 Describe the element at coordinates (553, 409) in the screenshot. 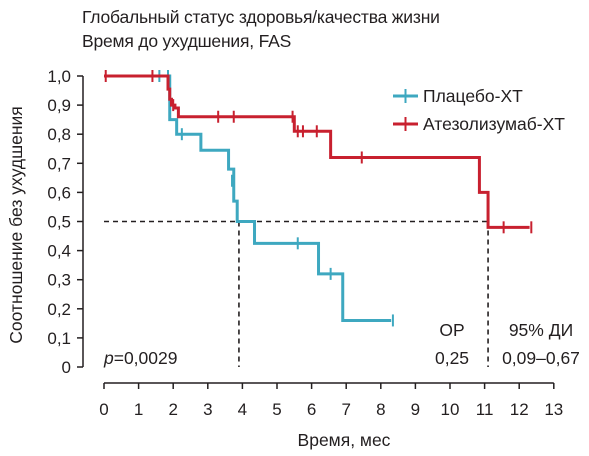

I see `x-tick-label: 13` at that location.